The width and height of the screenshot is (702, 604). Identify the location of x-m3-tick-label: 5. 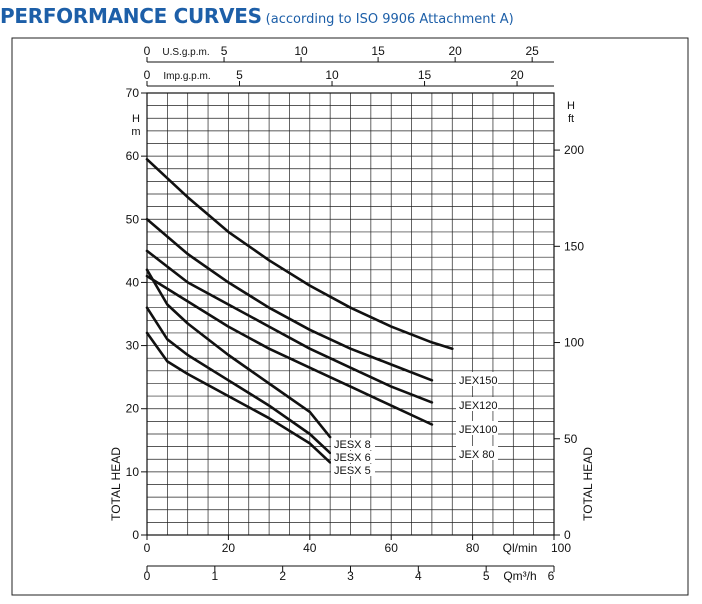
(486, 576).